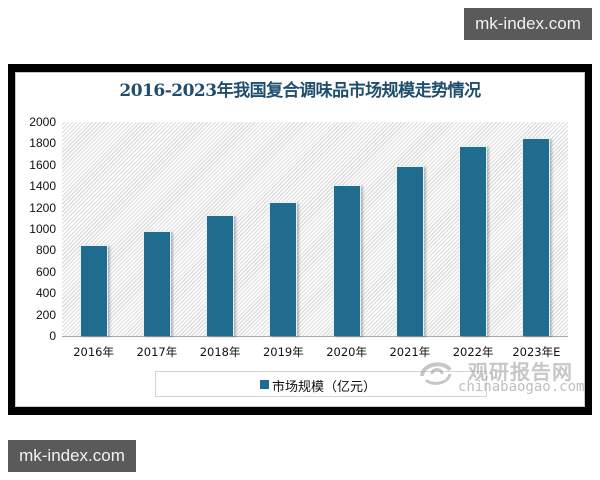 The width and height of the screenshot is (600, 480). What do you see at coordinates (42, 164) in the screenshot?
I see `y-tick-label: 1600` at bounding box center [42, 164].